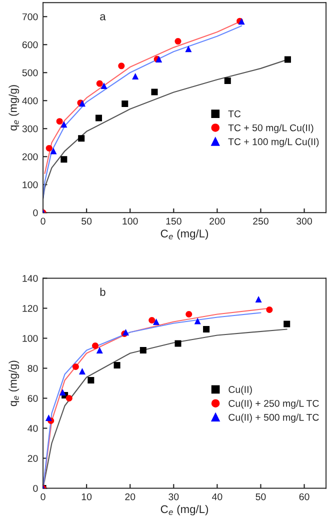  What do you see at coordinates (217, 496) in the screenshot?
I see `x-tick-label: 40` at bounding box center [217, 496].